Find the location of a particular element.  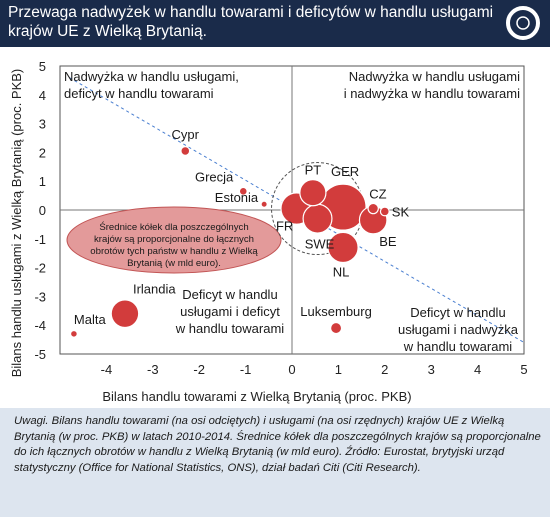

quadrant-label-bottom-left: usługami i deficyt is located at coordinates (230, 311).